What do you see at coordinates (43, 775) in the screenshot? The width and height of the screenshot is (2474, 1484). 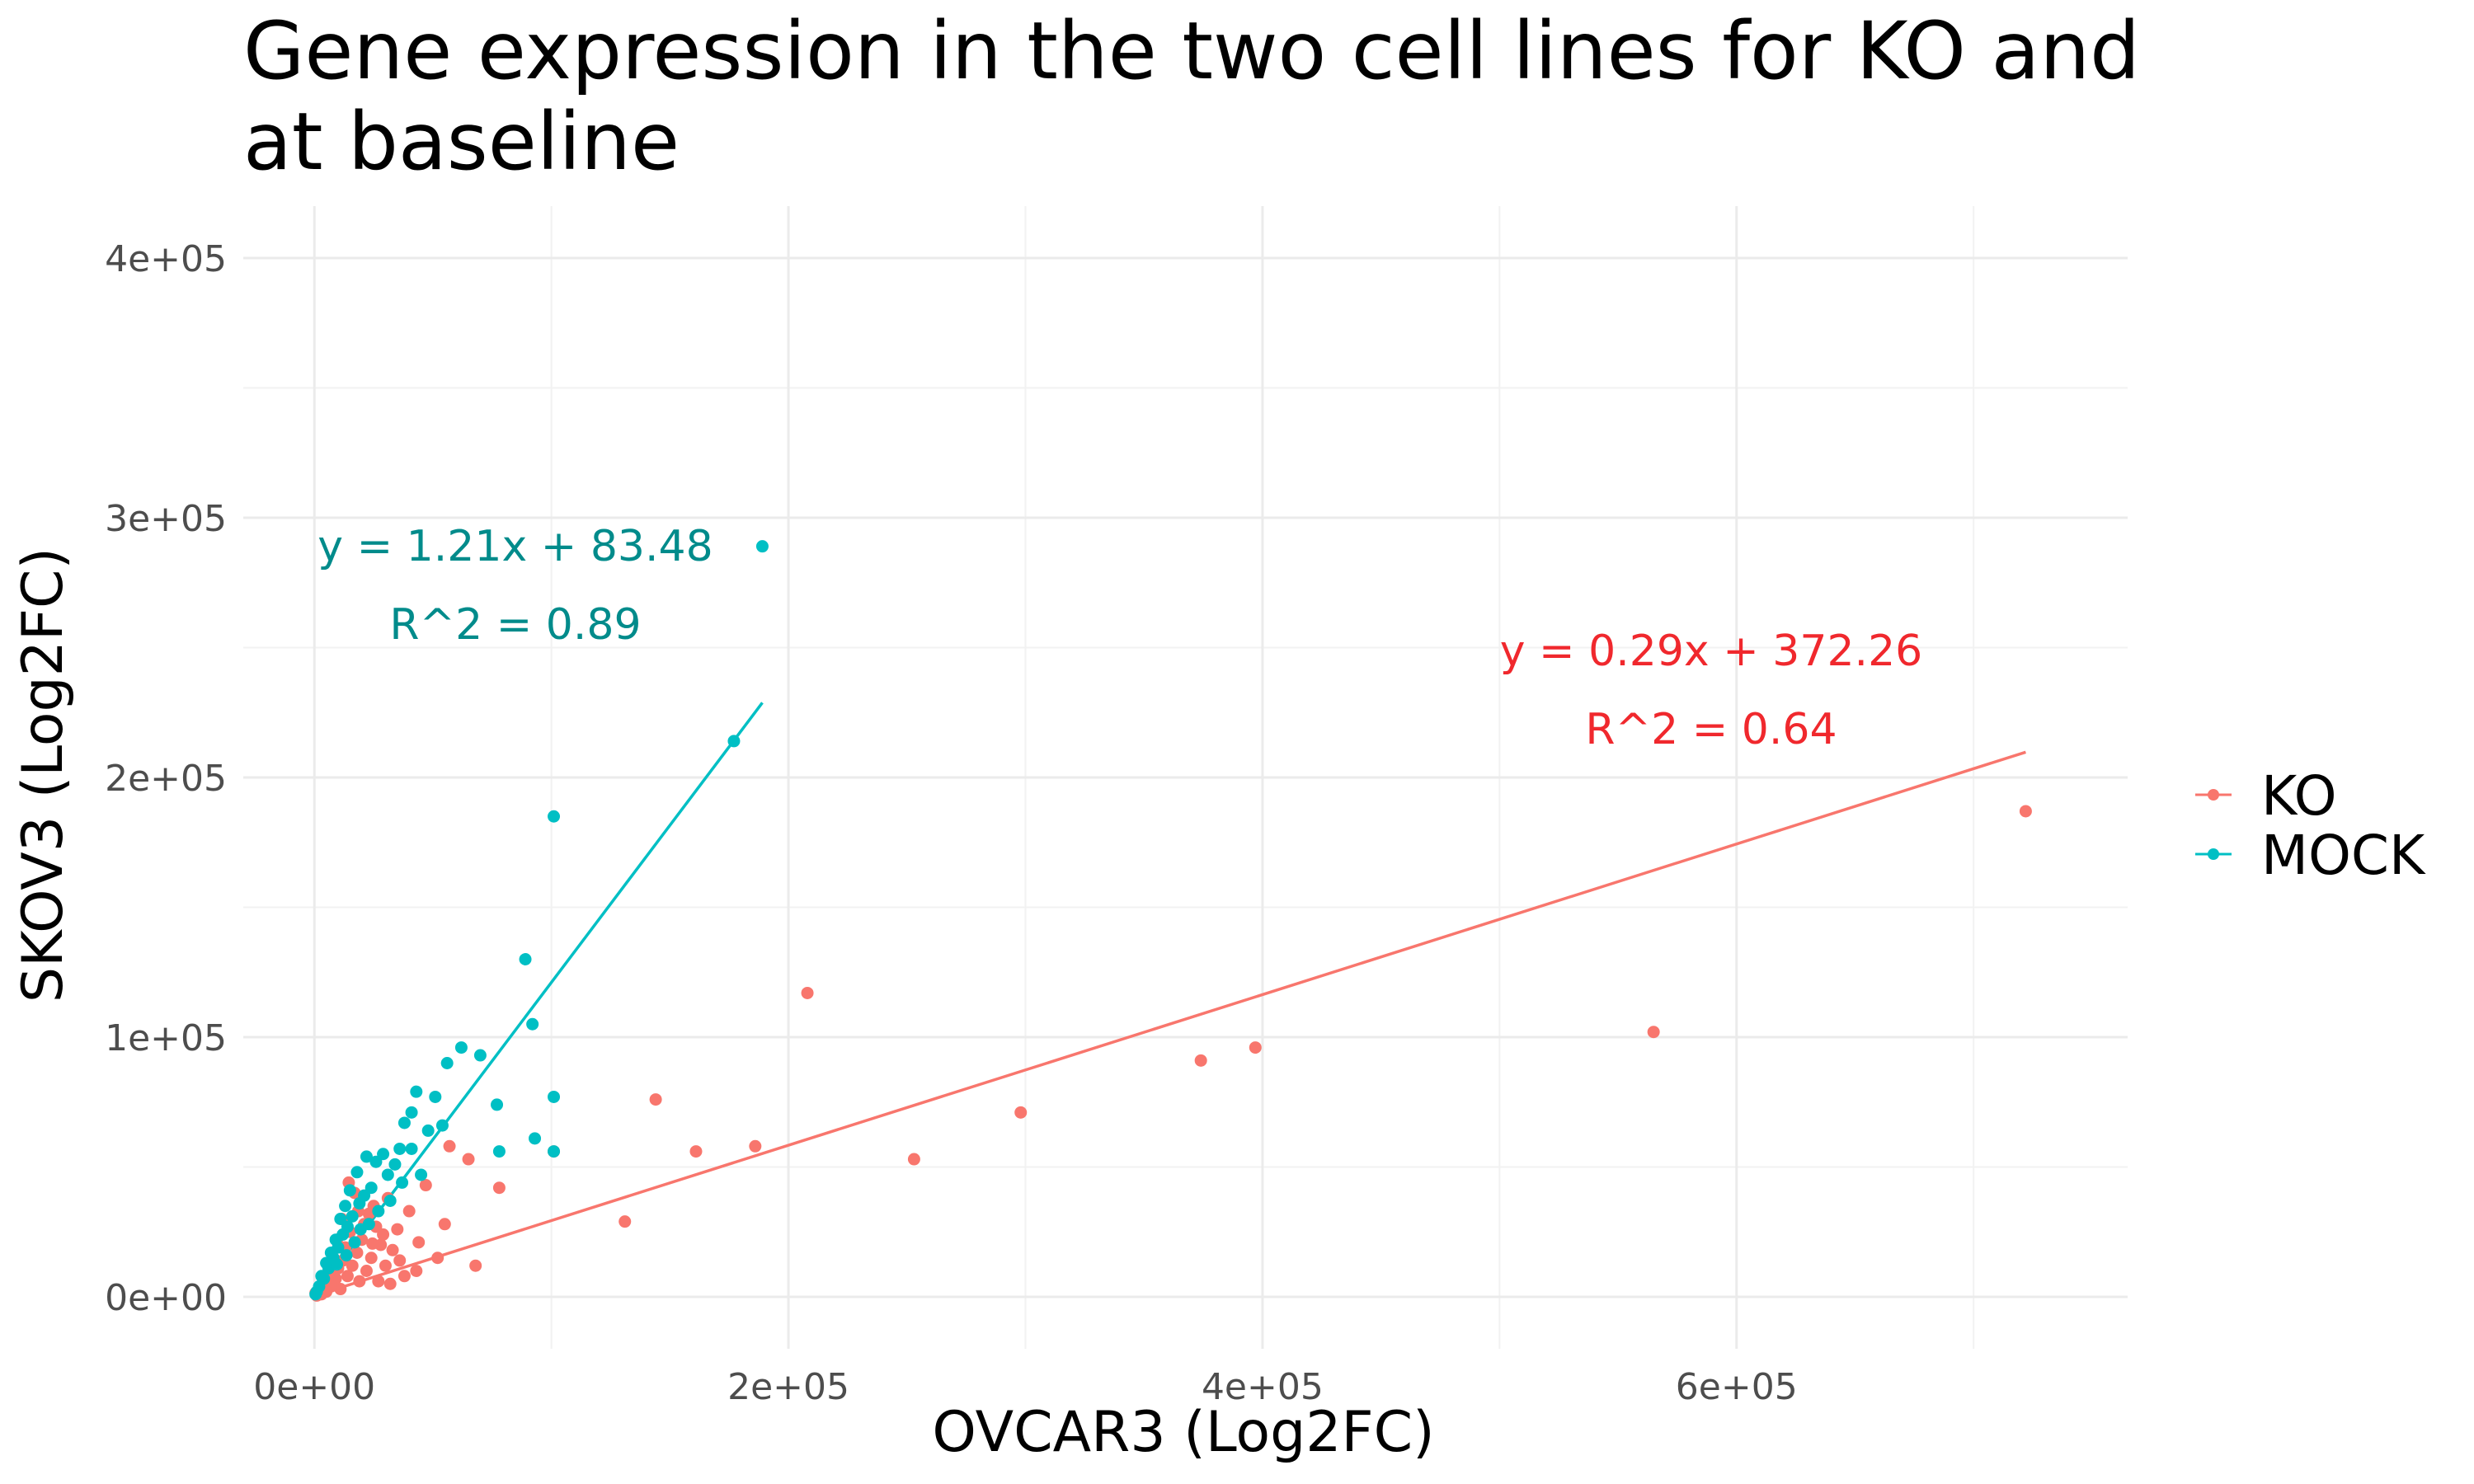 I see `y-axis-title: SKOV3 (Log2FC)` at bounding box center [43, 775].